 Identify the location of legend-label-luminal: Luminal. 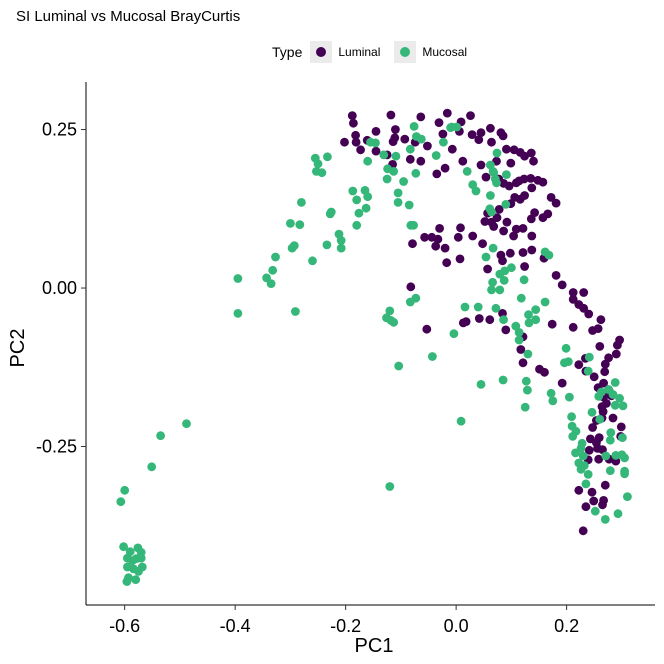
(359, 52).